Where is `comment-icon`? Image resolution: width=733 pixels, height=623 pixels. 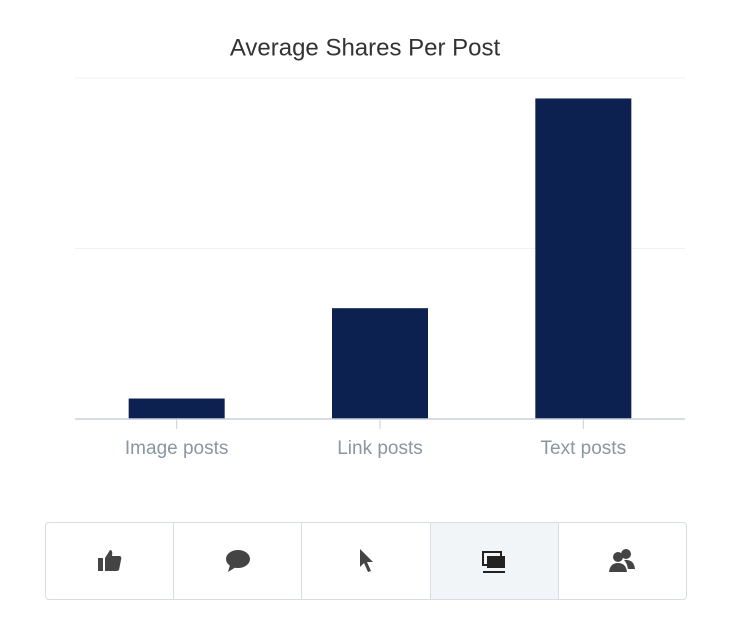
comment-icon is located at coordinates (237, 561).